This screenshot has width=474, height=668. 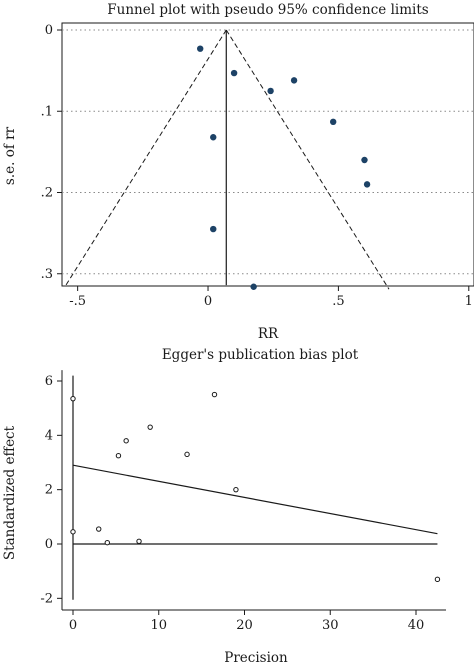 I want to click on funnel-ci-left-line, so click(x=146, y=157).